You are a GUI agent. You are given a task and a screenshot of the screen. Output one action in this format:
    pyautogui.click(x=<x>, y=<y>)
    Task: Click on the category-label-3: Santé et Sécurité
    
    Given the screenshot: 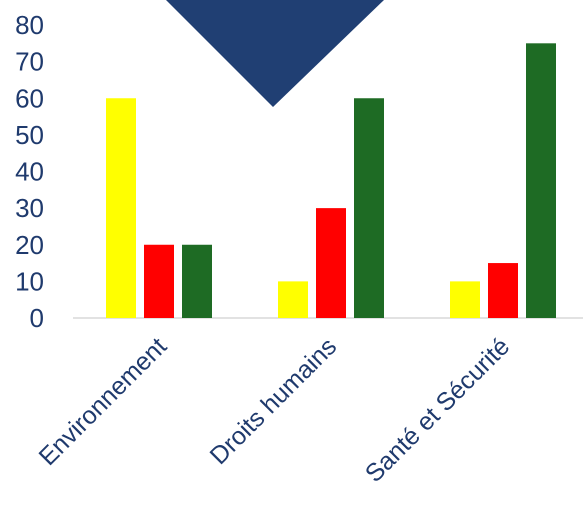 What is the action you would take?
    pyautogui.click(x=437, y=409)
    